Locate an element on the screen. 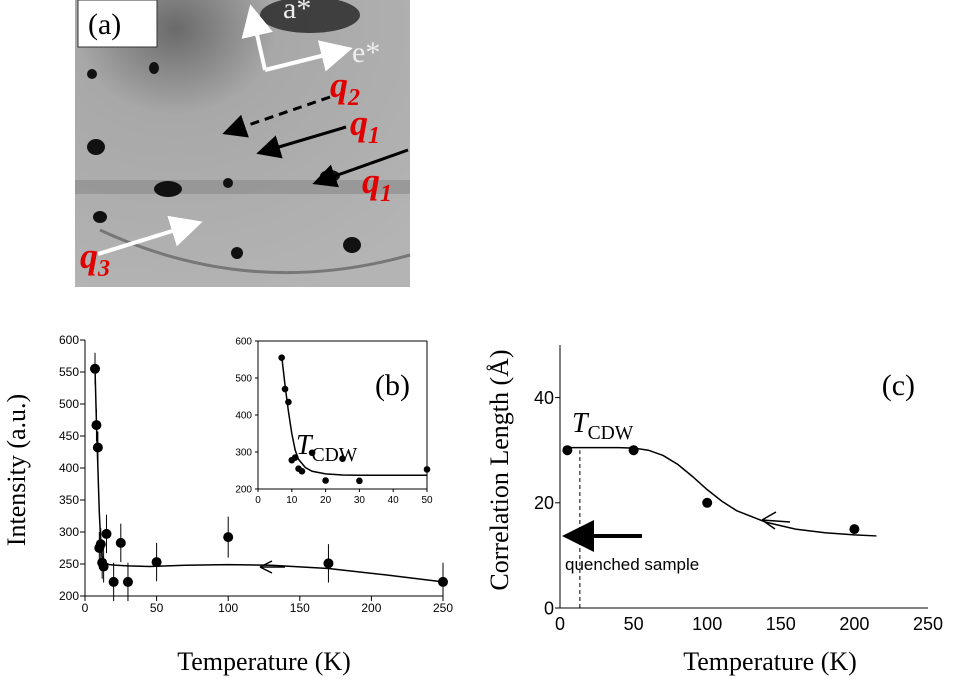 The height and width of the screenshot is (681, 955). ring is located at coordinates (255, 251).